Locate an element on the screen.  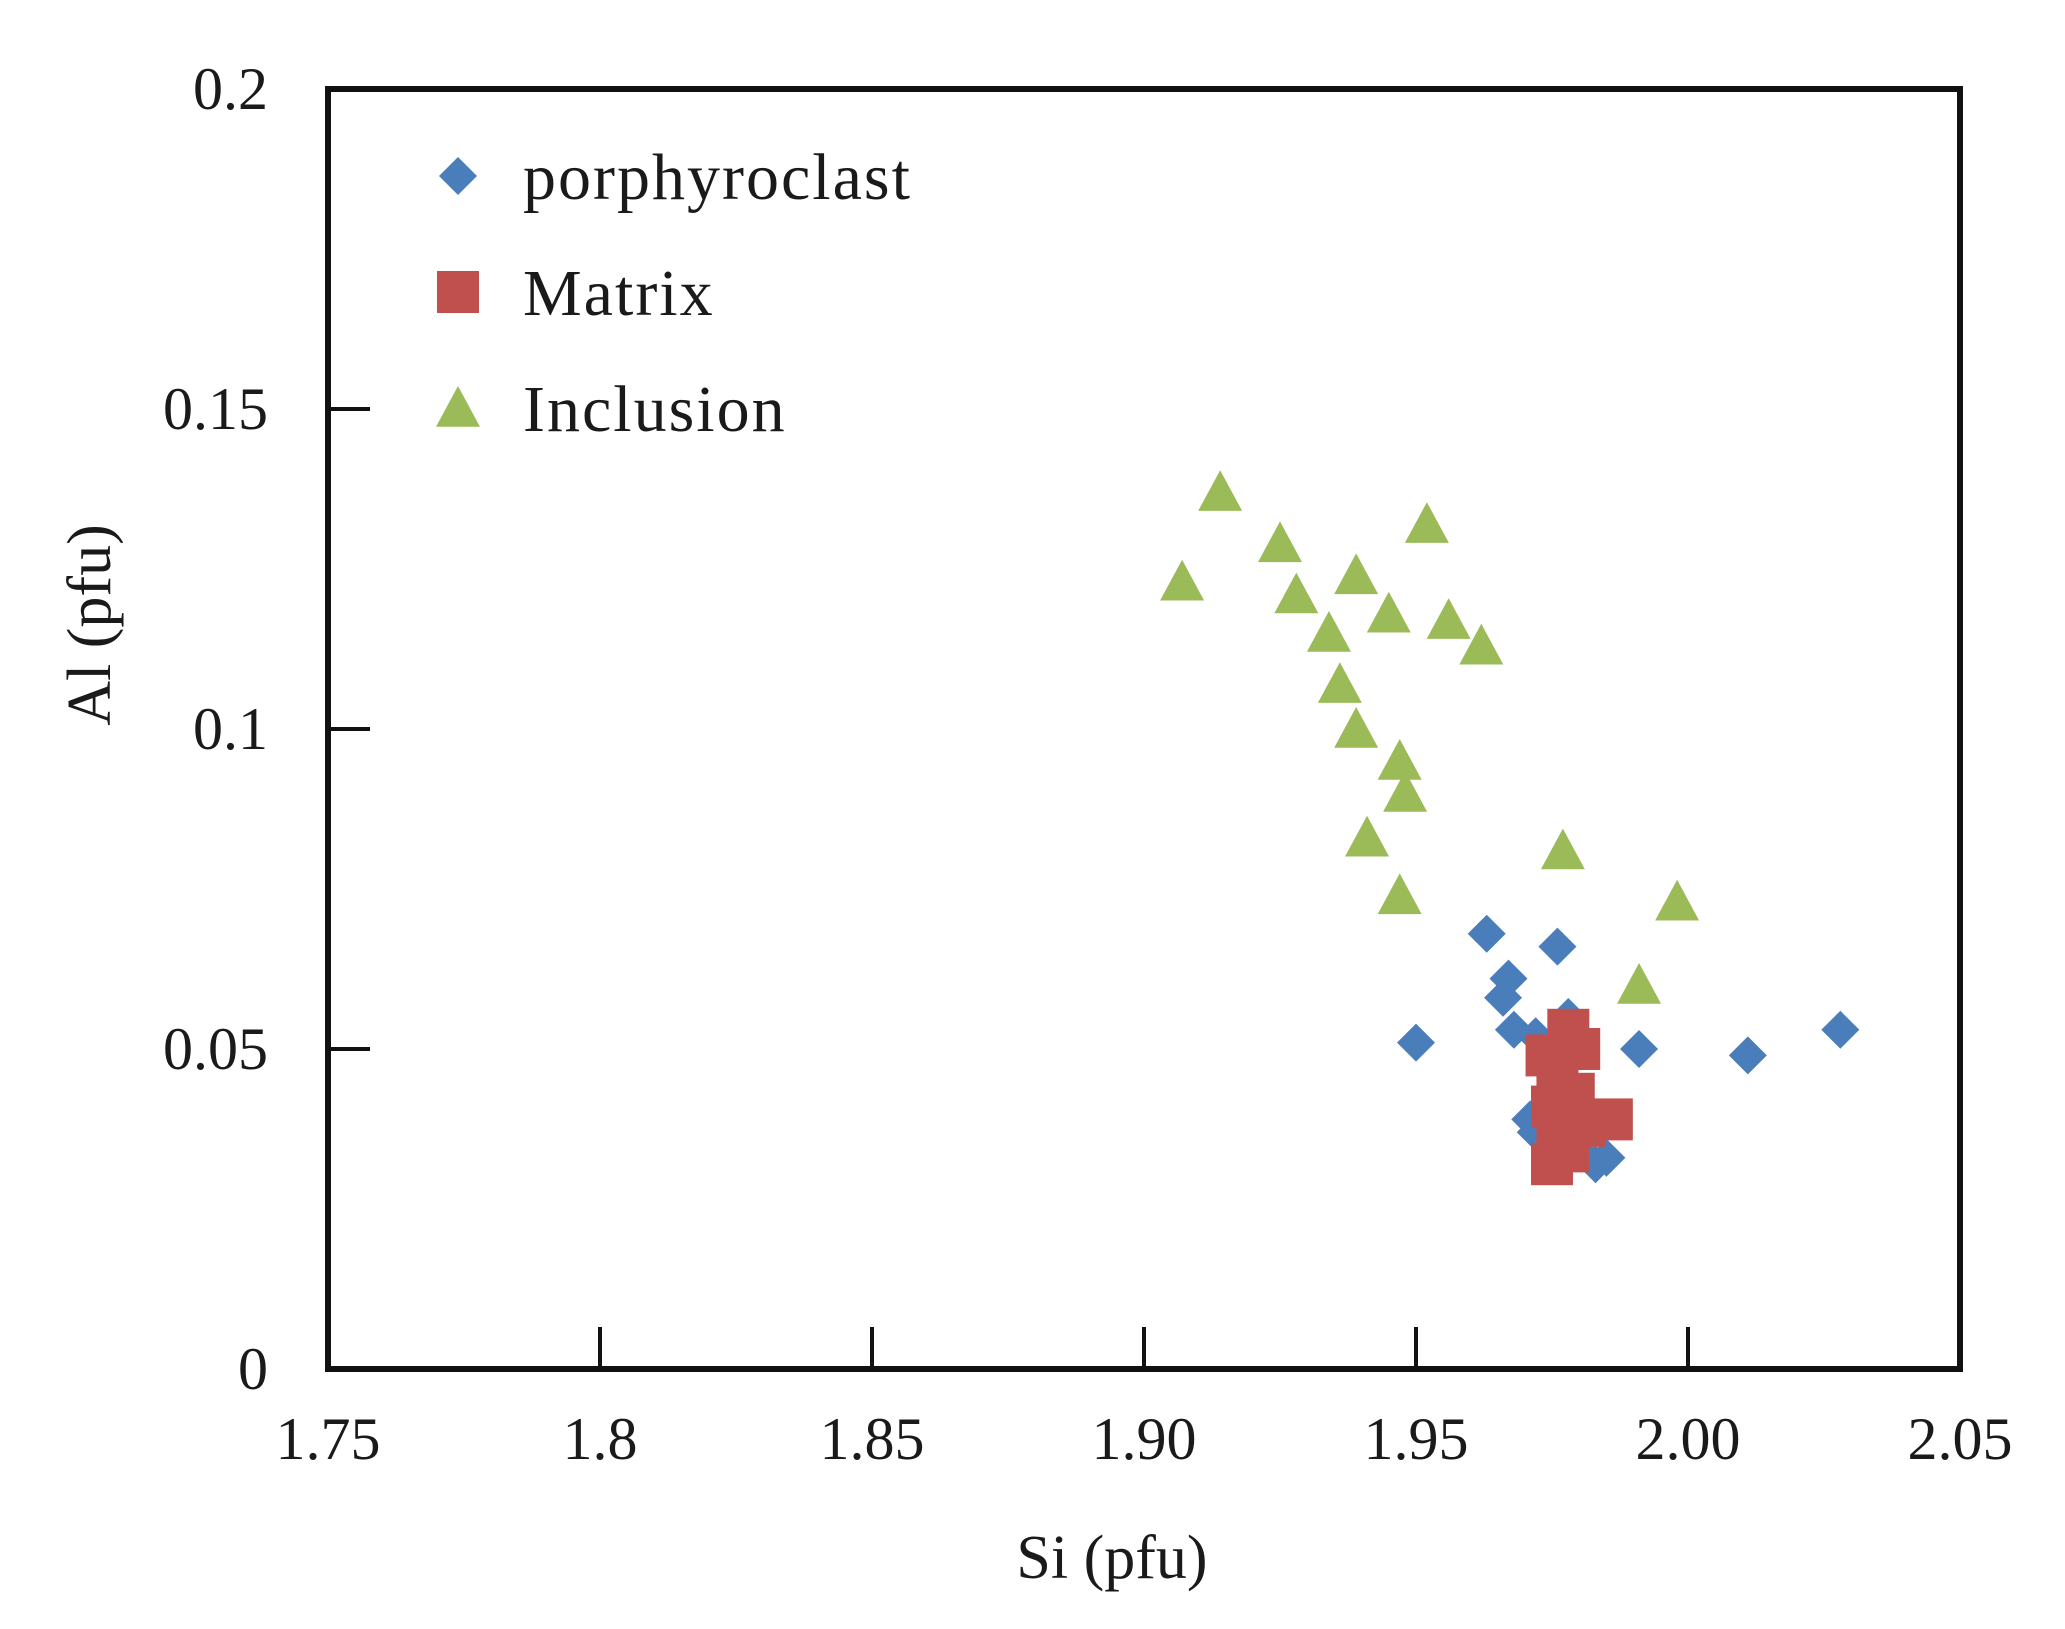
legend-item-porphyroclast: porphyroclast is located at coordinates (675, 177).